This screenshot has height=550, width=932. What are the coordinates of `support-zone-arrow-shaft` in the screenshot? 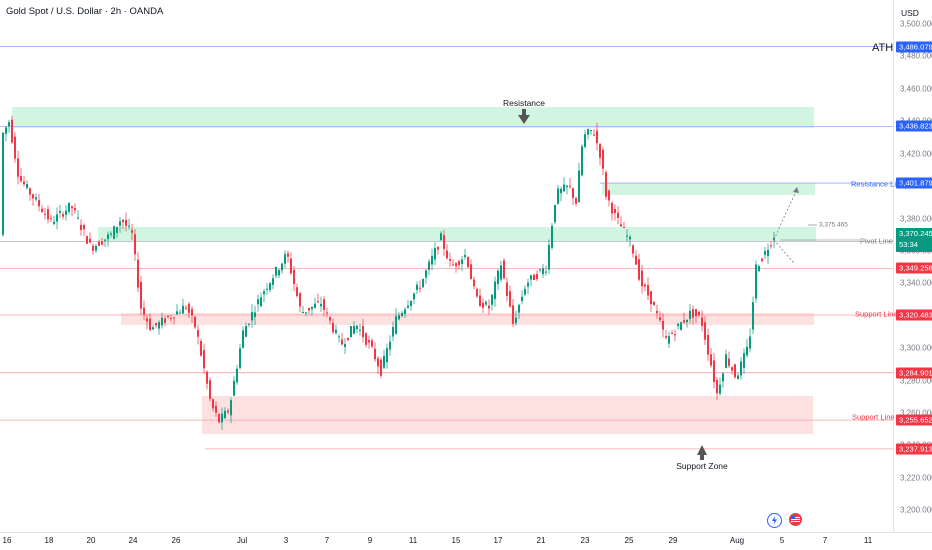 It's located at (702, 457).